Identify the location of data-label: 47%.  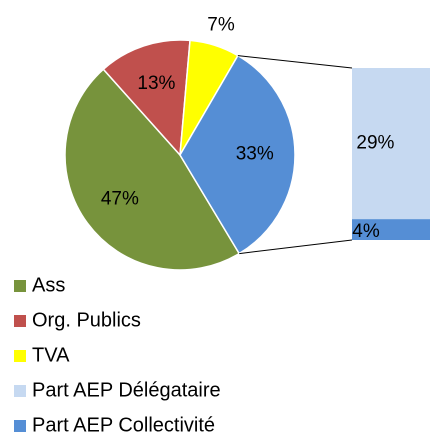
(120, 198).